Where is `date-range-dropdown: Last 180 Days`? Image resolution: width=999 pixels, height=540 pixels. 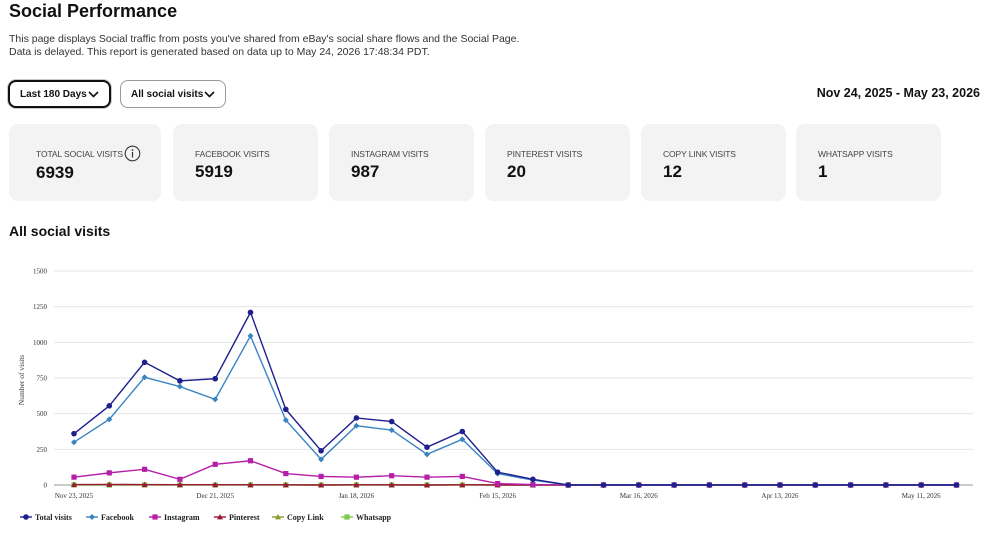 date-range-dropdown: Last 180 Days is located at coordinates (59, 94).